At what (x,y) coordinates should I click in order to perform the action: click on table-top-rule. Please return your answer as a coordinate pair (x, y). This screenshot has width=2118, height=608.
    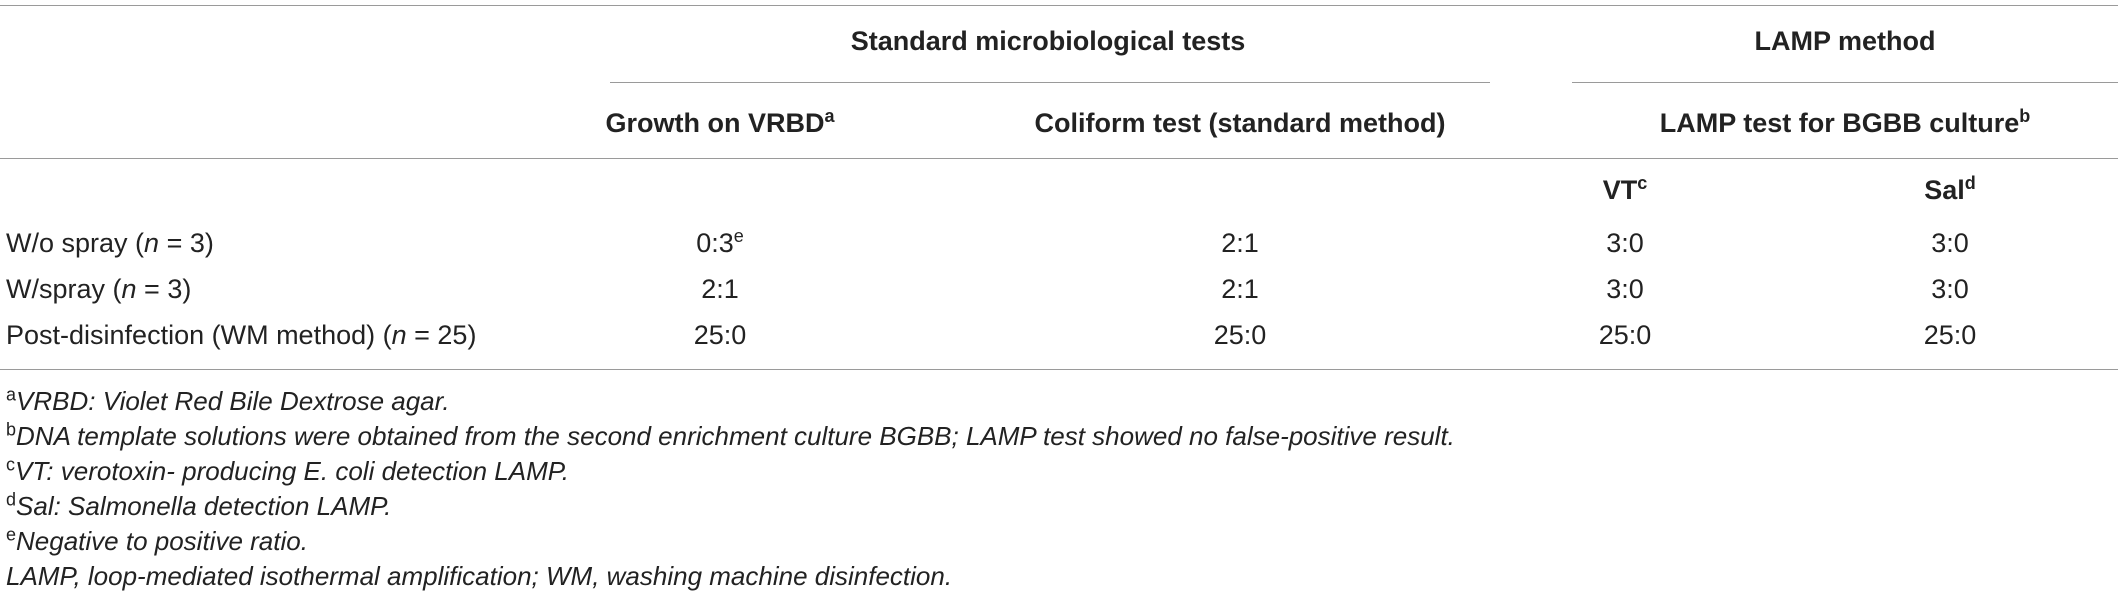
    Looking at the image, I should click on (1059, 5).